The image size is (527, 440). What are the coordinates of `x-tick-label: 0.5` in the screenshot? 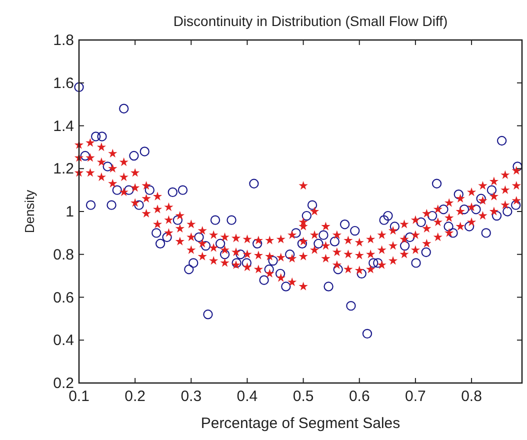 It's located at (303, 396).